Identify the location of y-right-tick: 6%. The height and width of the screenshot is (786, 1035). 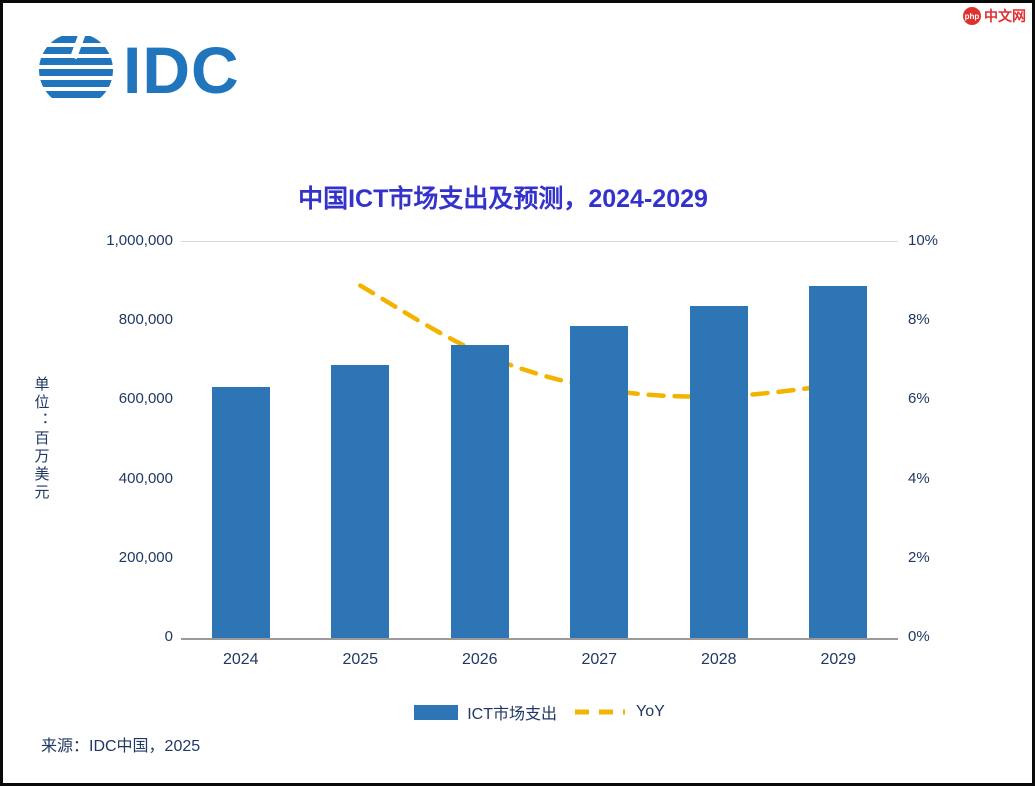
(919, 399).